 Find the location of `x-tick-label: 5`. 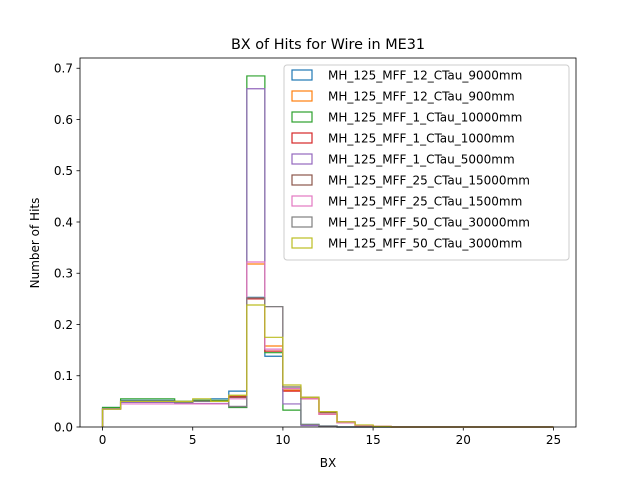

x-tick-label: 5 is located at coordinates (193, 440).